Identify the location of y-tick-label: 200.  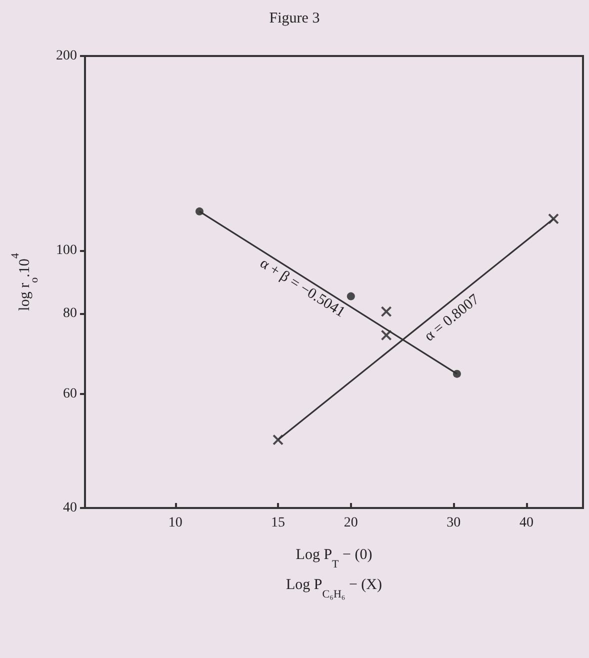
(66, 56).